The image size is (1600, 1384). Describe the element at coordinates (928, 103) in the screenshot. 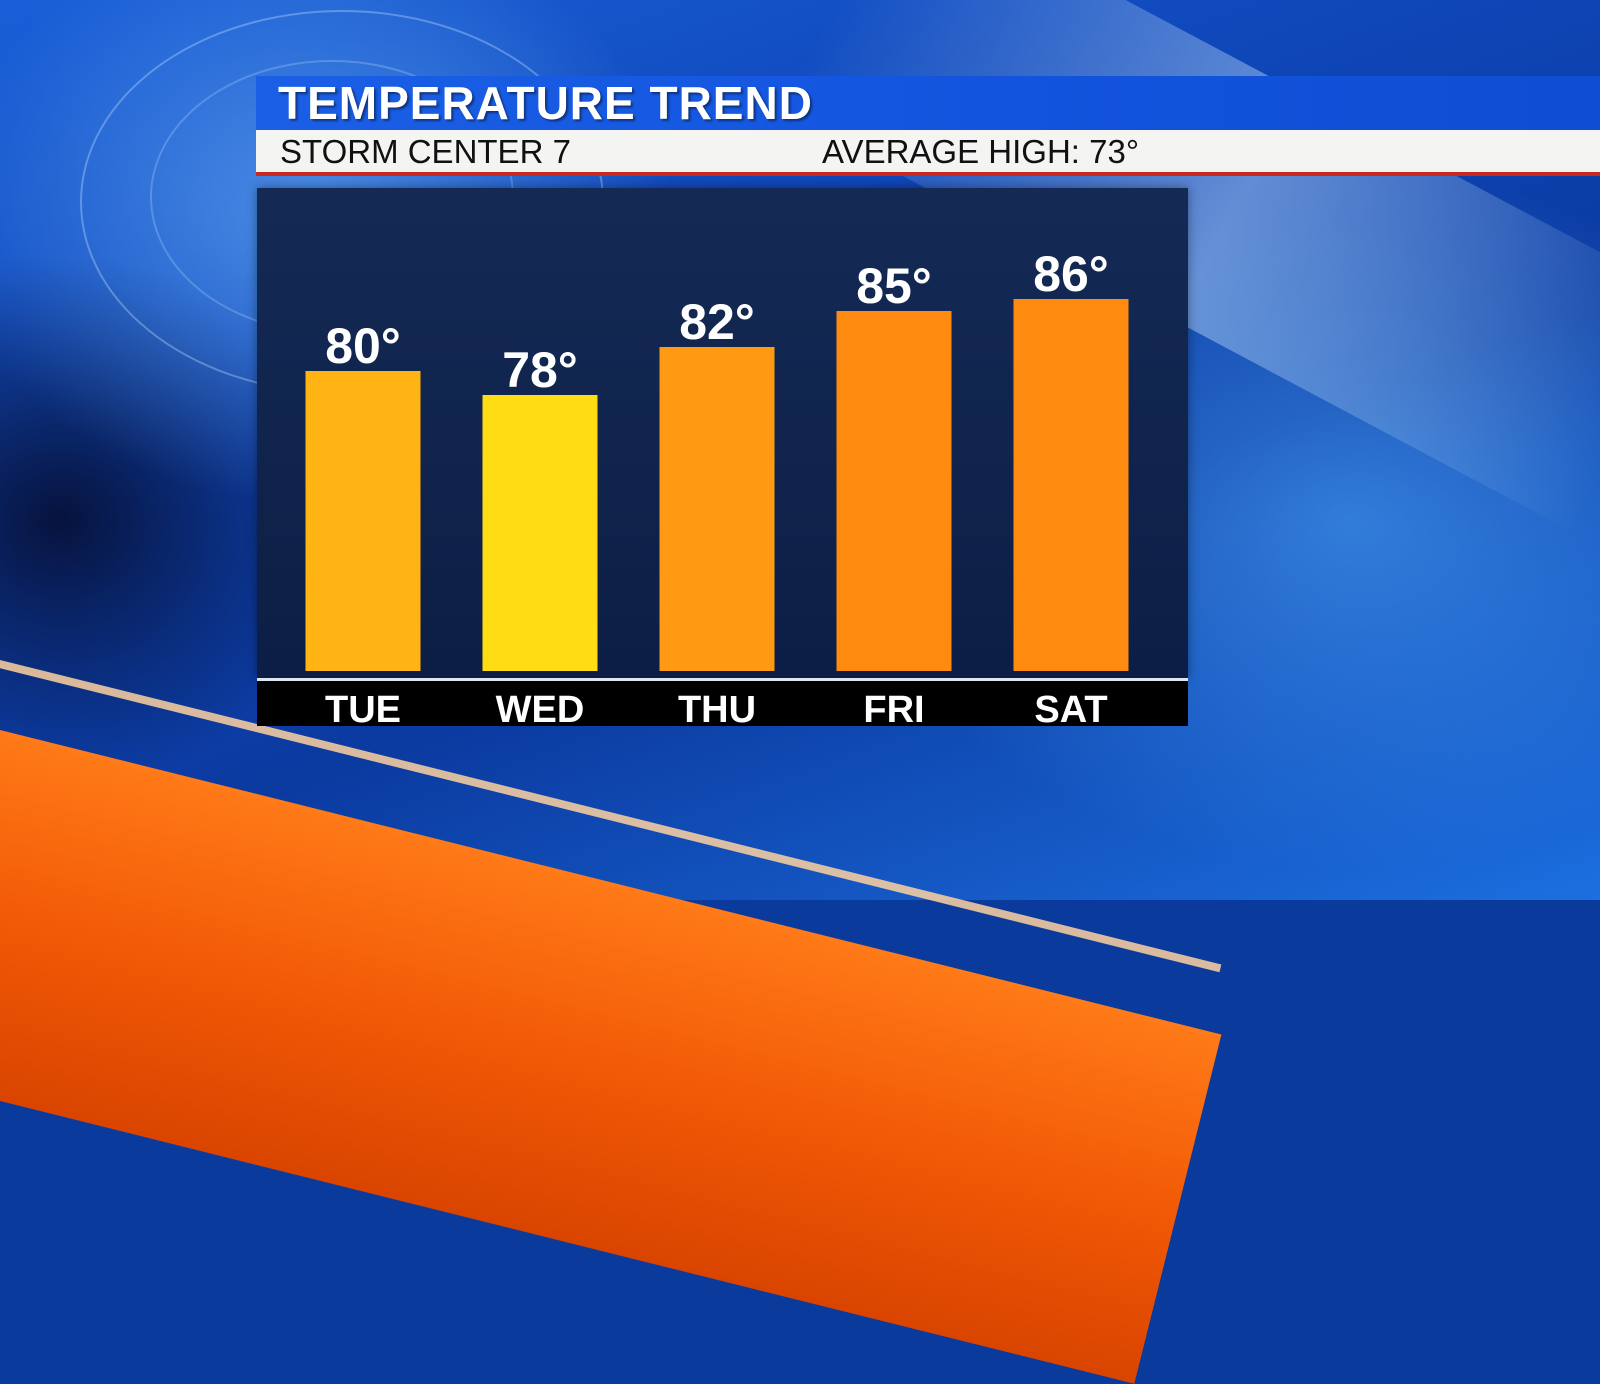

I see `title-bar` at that location.